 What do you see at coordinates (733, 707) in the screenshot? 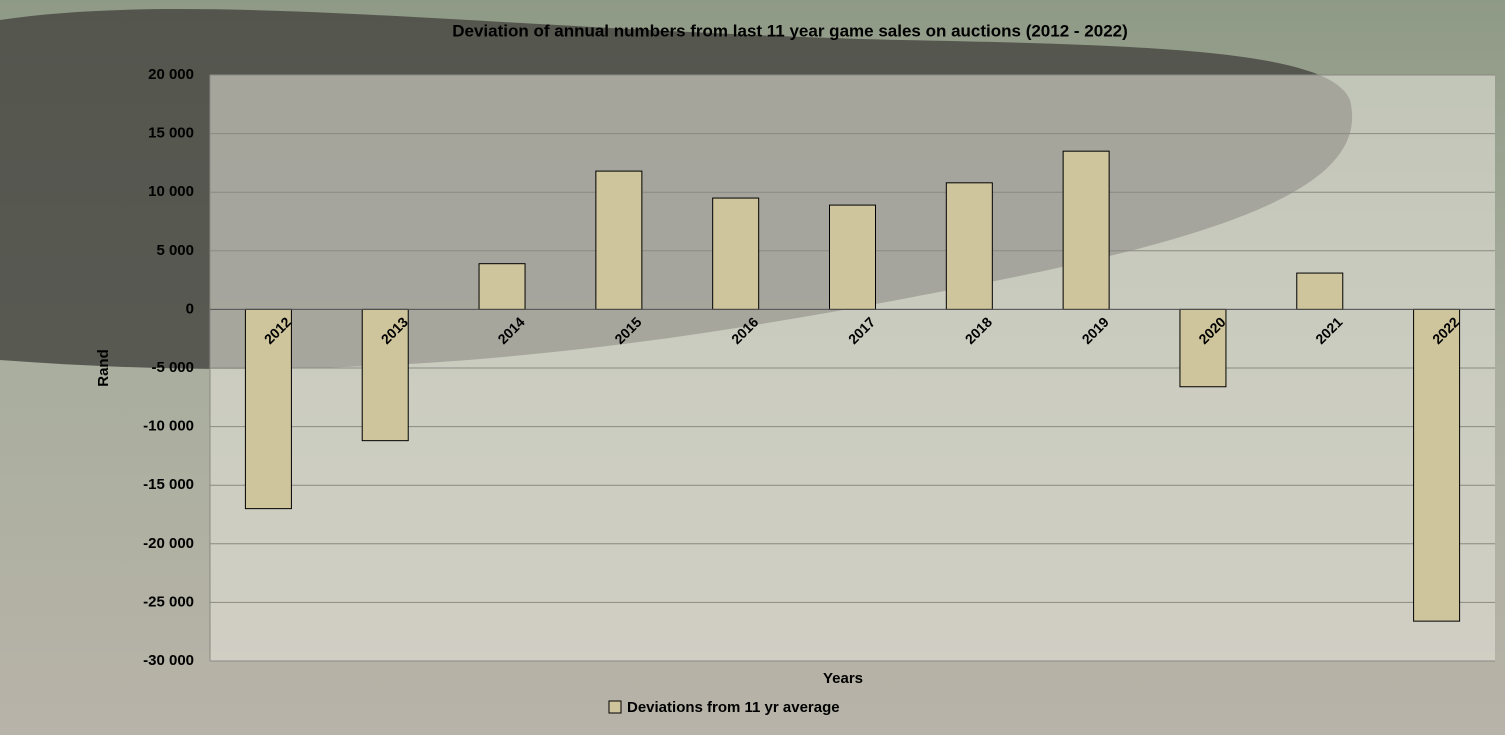
I see `legend-label: Deviations from 11 yr average` at bounding box center [733, 707].